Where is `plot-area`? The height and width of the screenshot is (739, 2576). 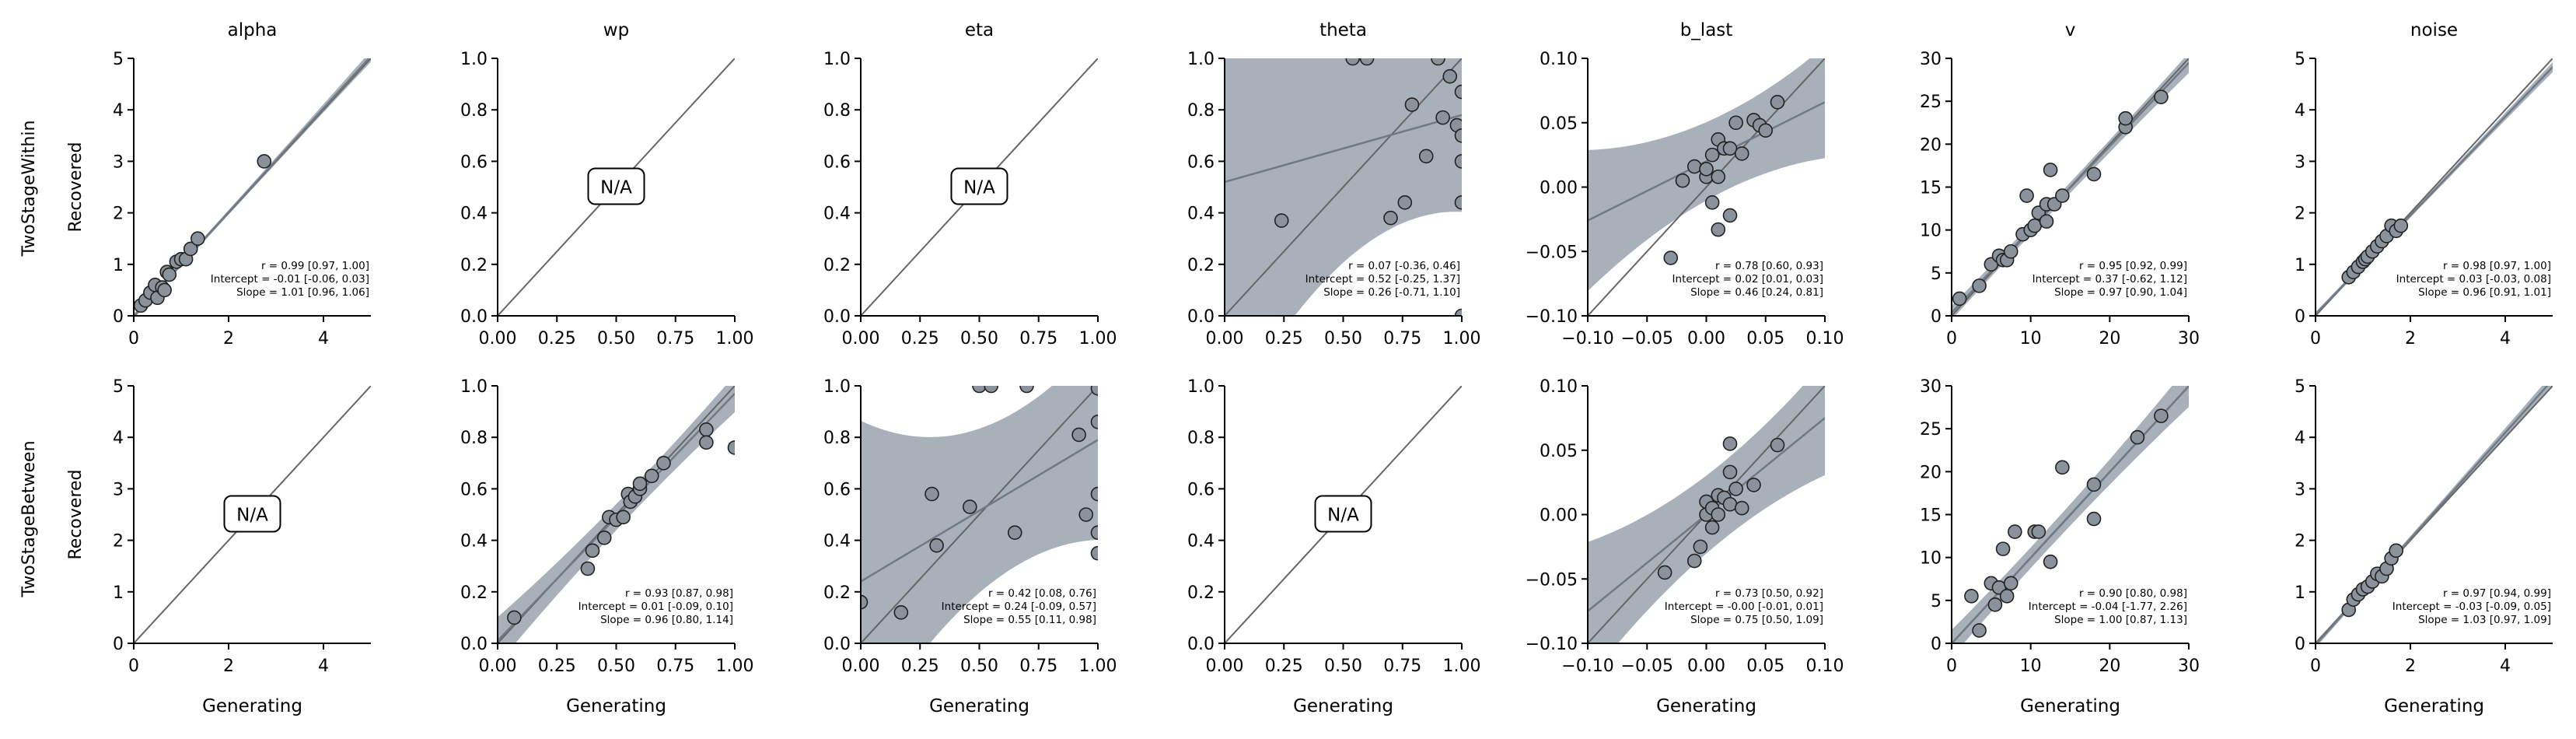 plot-area is located at coordinates (2070, 187).